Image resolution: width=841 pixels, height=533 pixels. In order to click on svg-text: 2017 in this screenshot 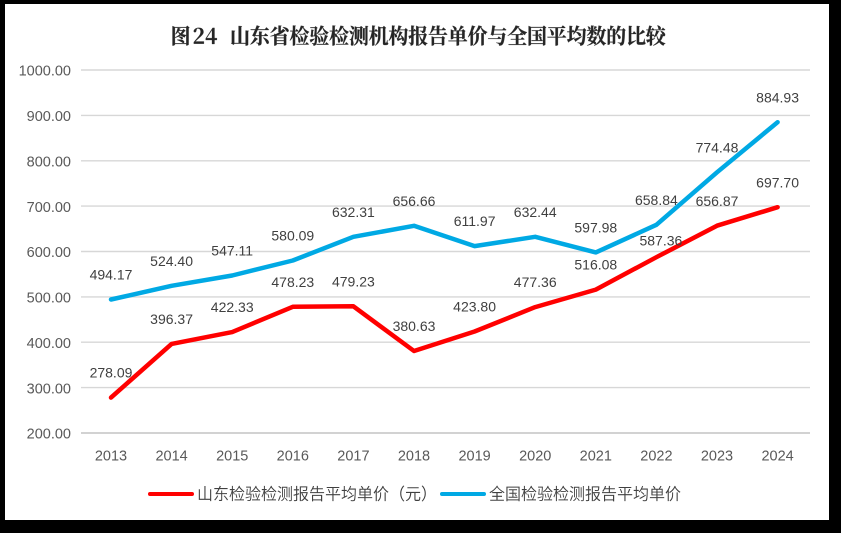, I will do `click(353, 457)`.